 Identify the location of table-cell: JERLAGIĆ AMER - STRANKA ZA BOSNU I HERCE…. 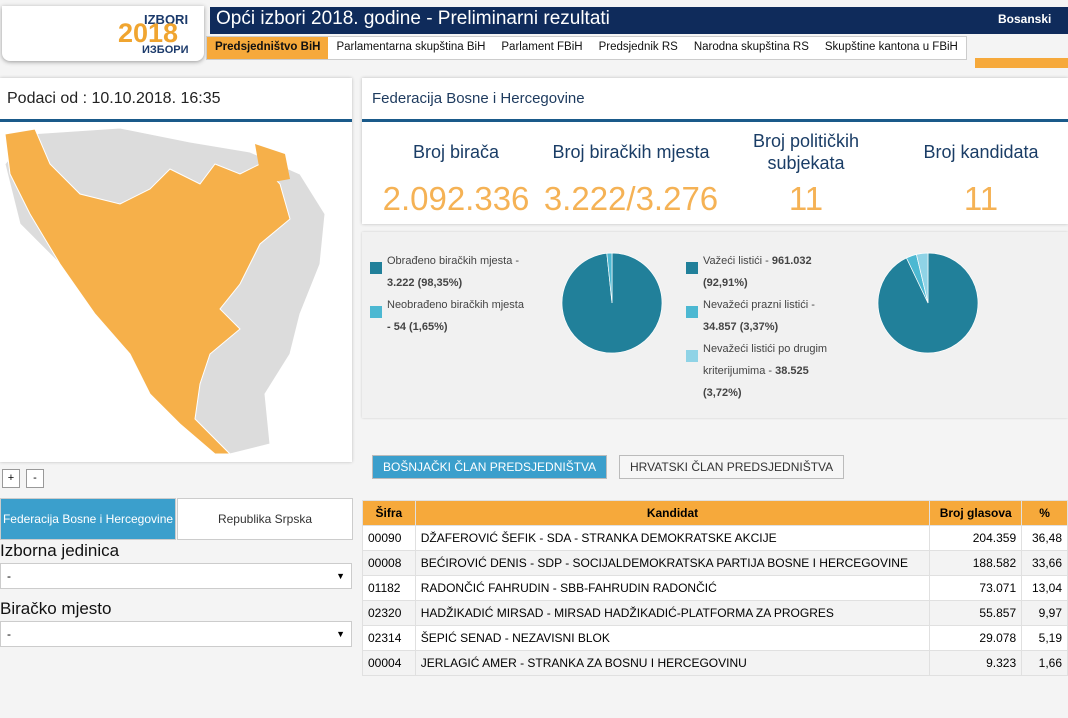
(672, 663).